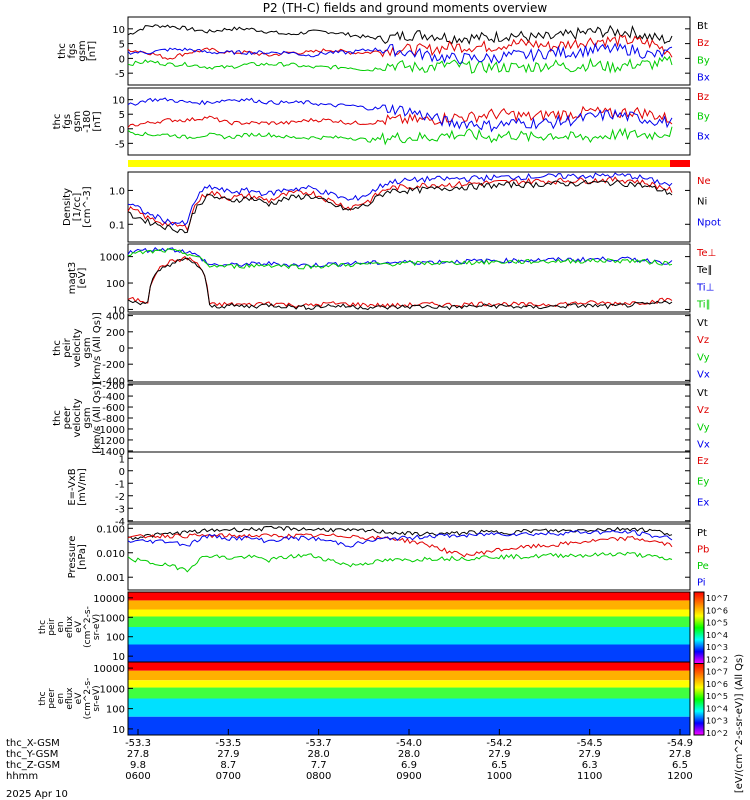 The width and height of the screenshot is (750, 800). I want to click on y-tick-label: -400, so click(113, 381).